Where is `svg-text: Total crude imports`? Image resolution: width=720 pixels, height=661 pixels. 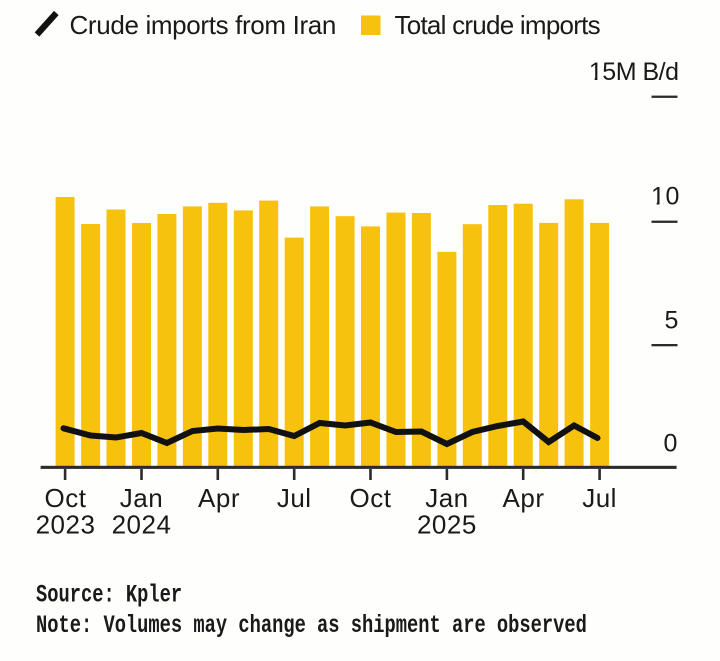 svg-text: Total crude imports is located at coordinates (498, 25).